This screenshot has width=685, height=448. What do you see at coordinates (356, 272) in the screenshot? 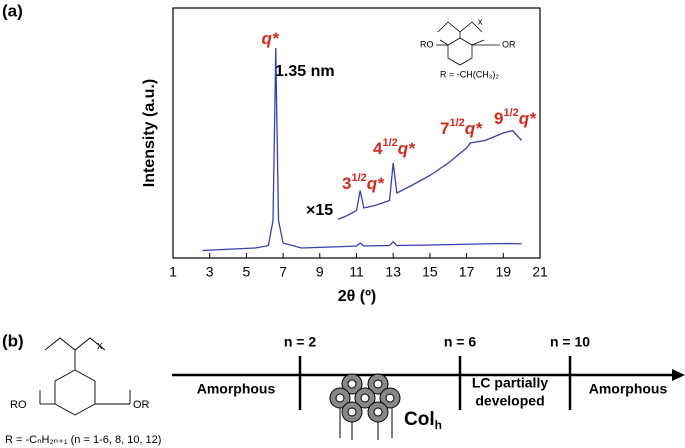
I see `x-tick-label: 11` at bounding box center [356, 272].